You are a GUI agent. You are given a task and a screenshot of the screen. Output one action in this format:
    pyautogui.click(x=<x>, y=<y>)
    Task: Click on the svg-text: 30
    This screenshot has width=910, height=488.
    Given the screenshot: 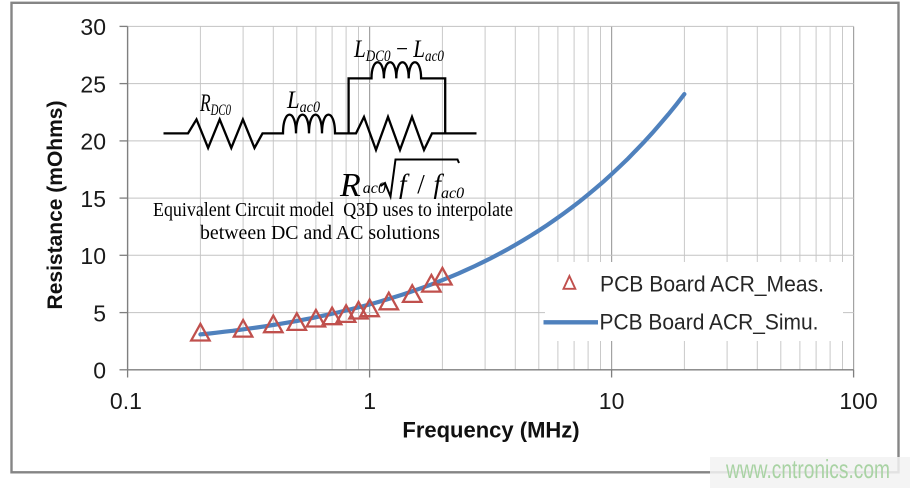 What is the action you would take?
    pyautogui.click(x=93, y=27)
    